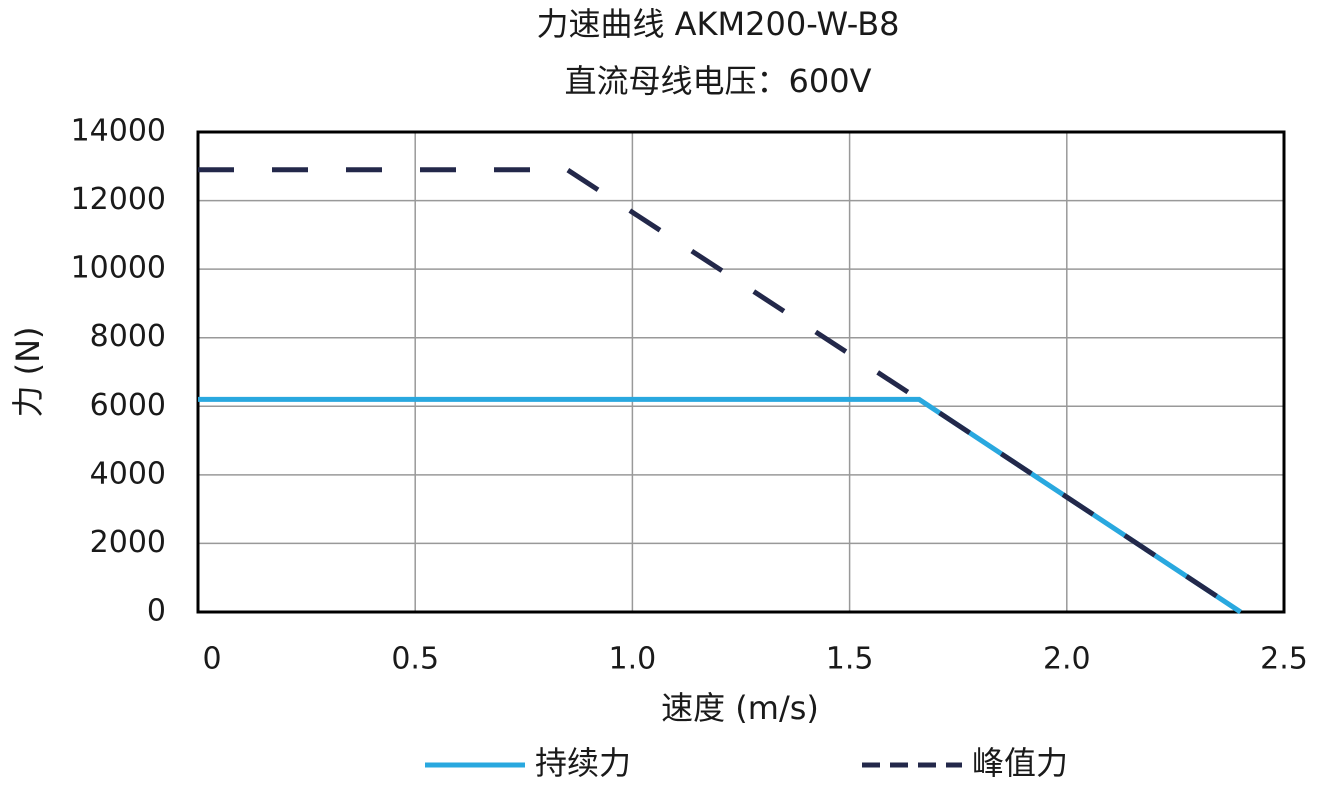 This screenshot has height=799, width=1335. Describe the element at coordinates (128, 473) in the screenshot. I see `y-tick-label: 4000` at that location.